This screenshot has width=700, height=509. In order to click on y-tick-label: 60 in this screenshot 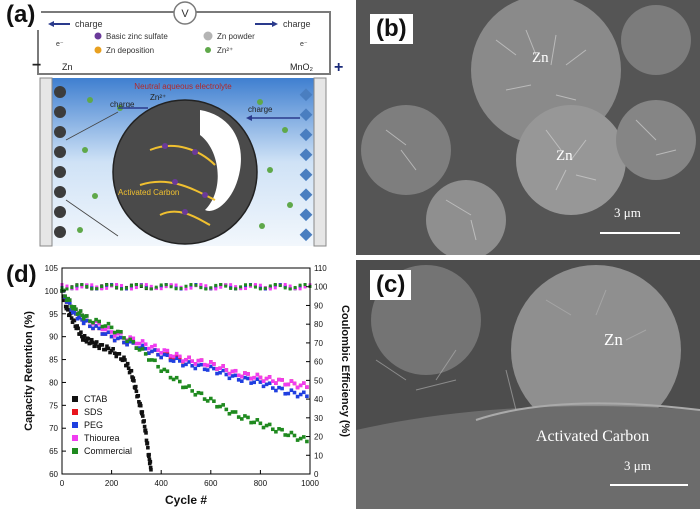, I will do `click(53, 474)`.